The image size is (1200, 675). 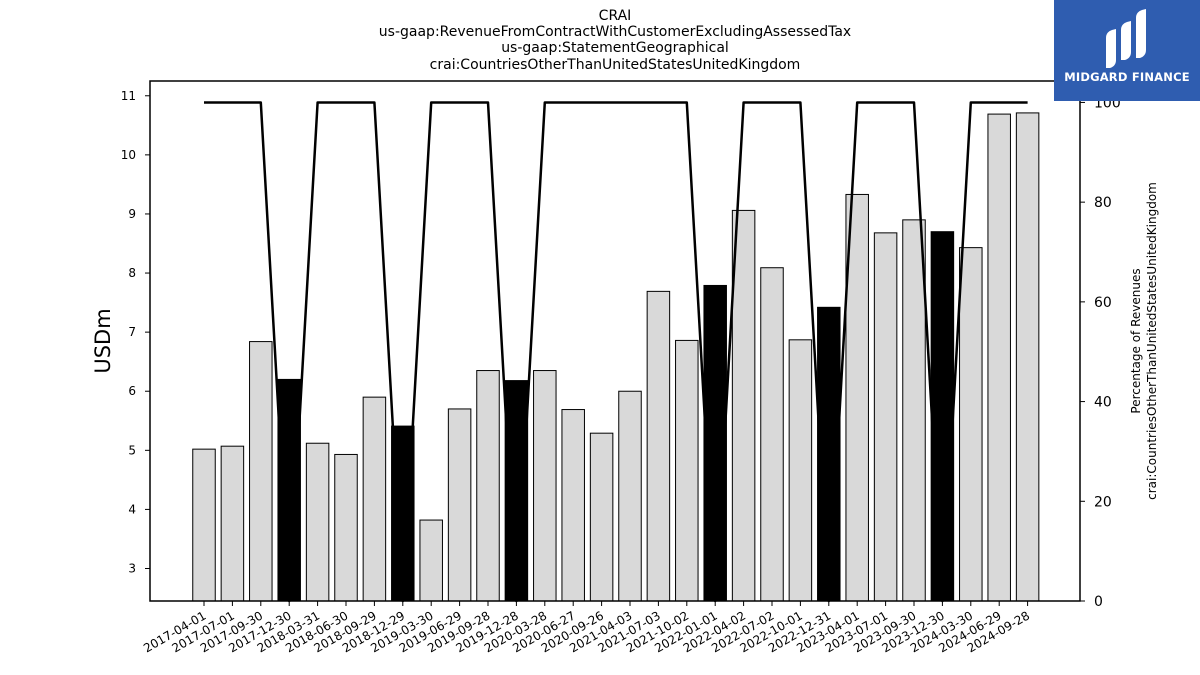 What do you see at coordinates (132, 391) in the screenshot?
I see `y-tick-label-6: 6` at bounding box center [132, 391].